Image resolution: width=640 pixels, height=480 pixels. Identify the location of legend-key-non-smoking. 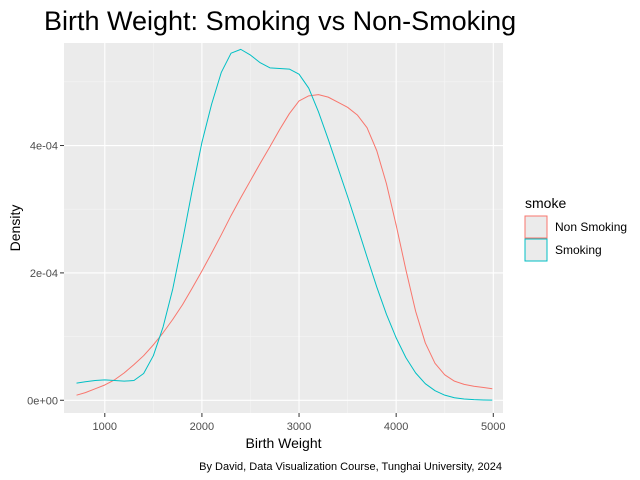
(536, 227).